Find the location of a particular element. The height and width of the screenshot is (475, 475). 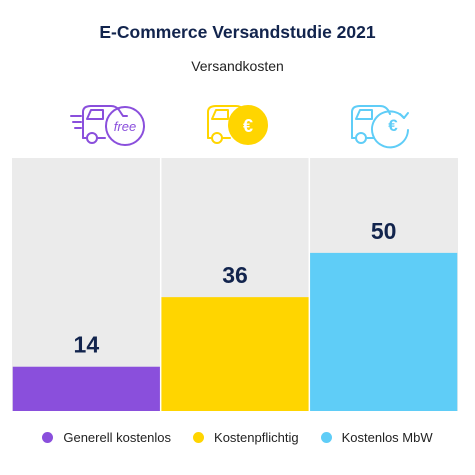

legend-item: Kostenlos MbW is located at coordinates (376, 437).